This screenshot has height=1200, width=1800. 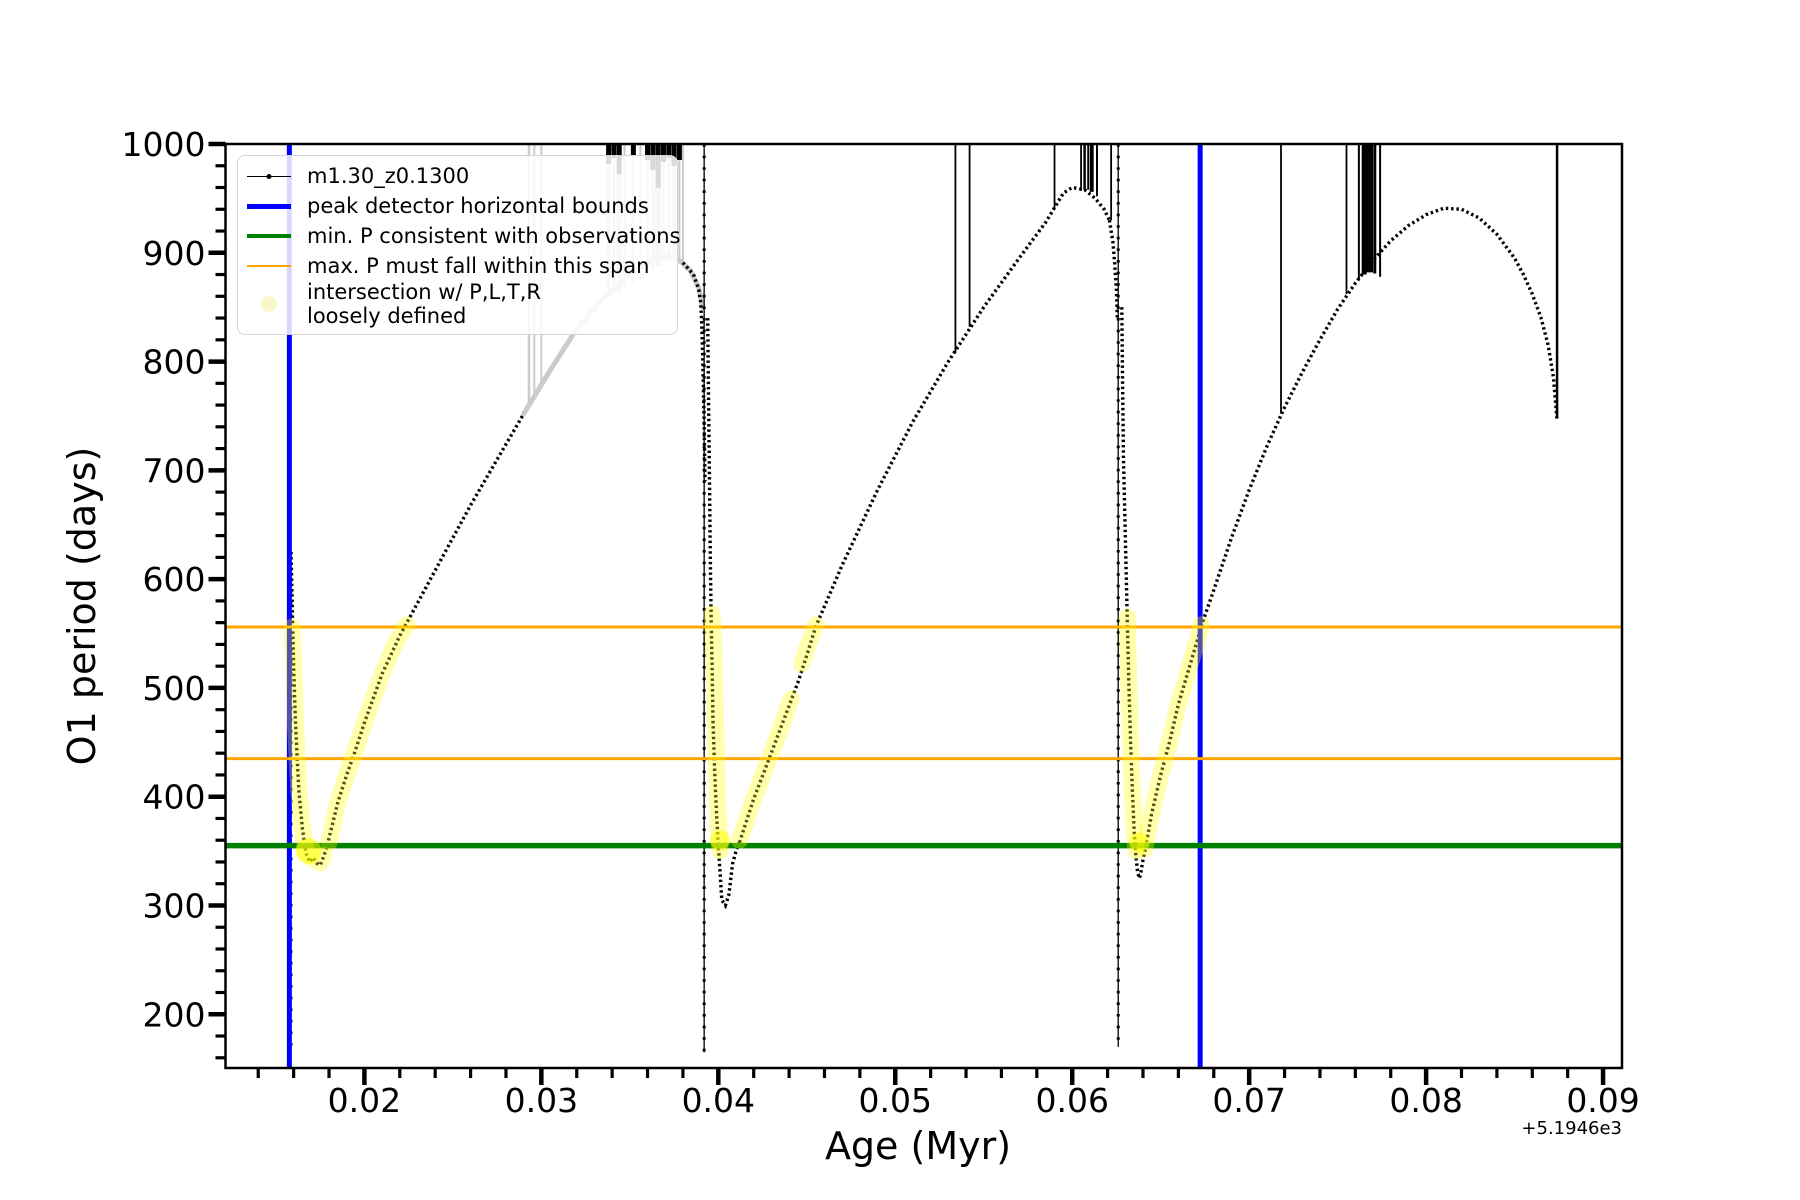 I want to click on green-line-icon, so click(x=269, y=236).